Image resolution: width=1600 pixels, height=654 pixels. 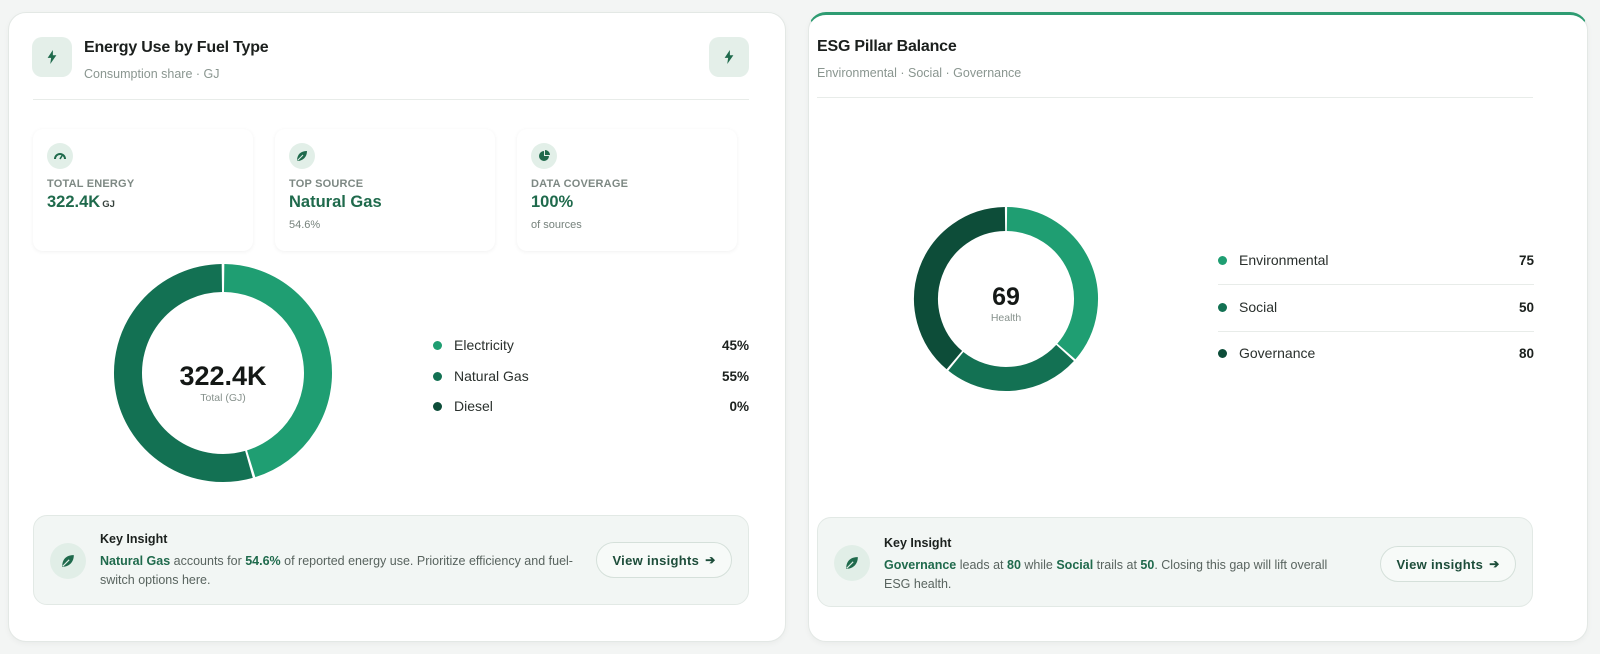 I want to click on legend-label: Electricity, so click(x=484, y=345).